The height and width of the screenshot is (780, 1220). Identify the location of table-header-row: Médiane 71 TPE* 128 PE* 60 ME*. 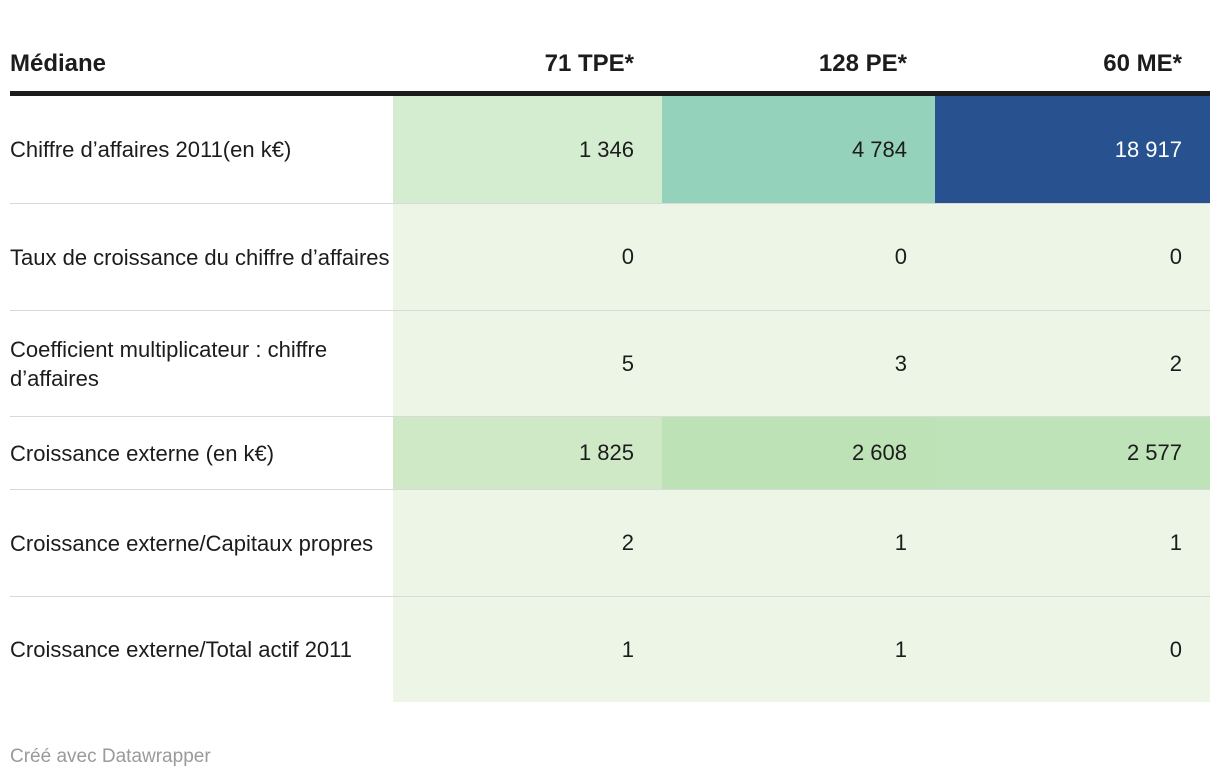
(610, 48).